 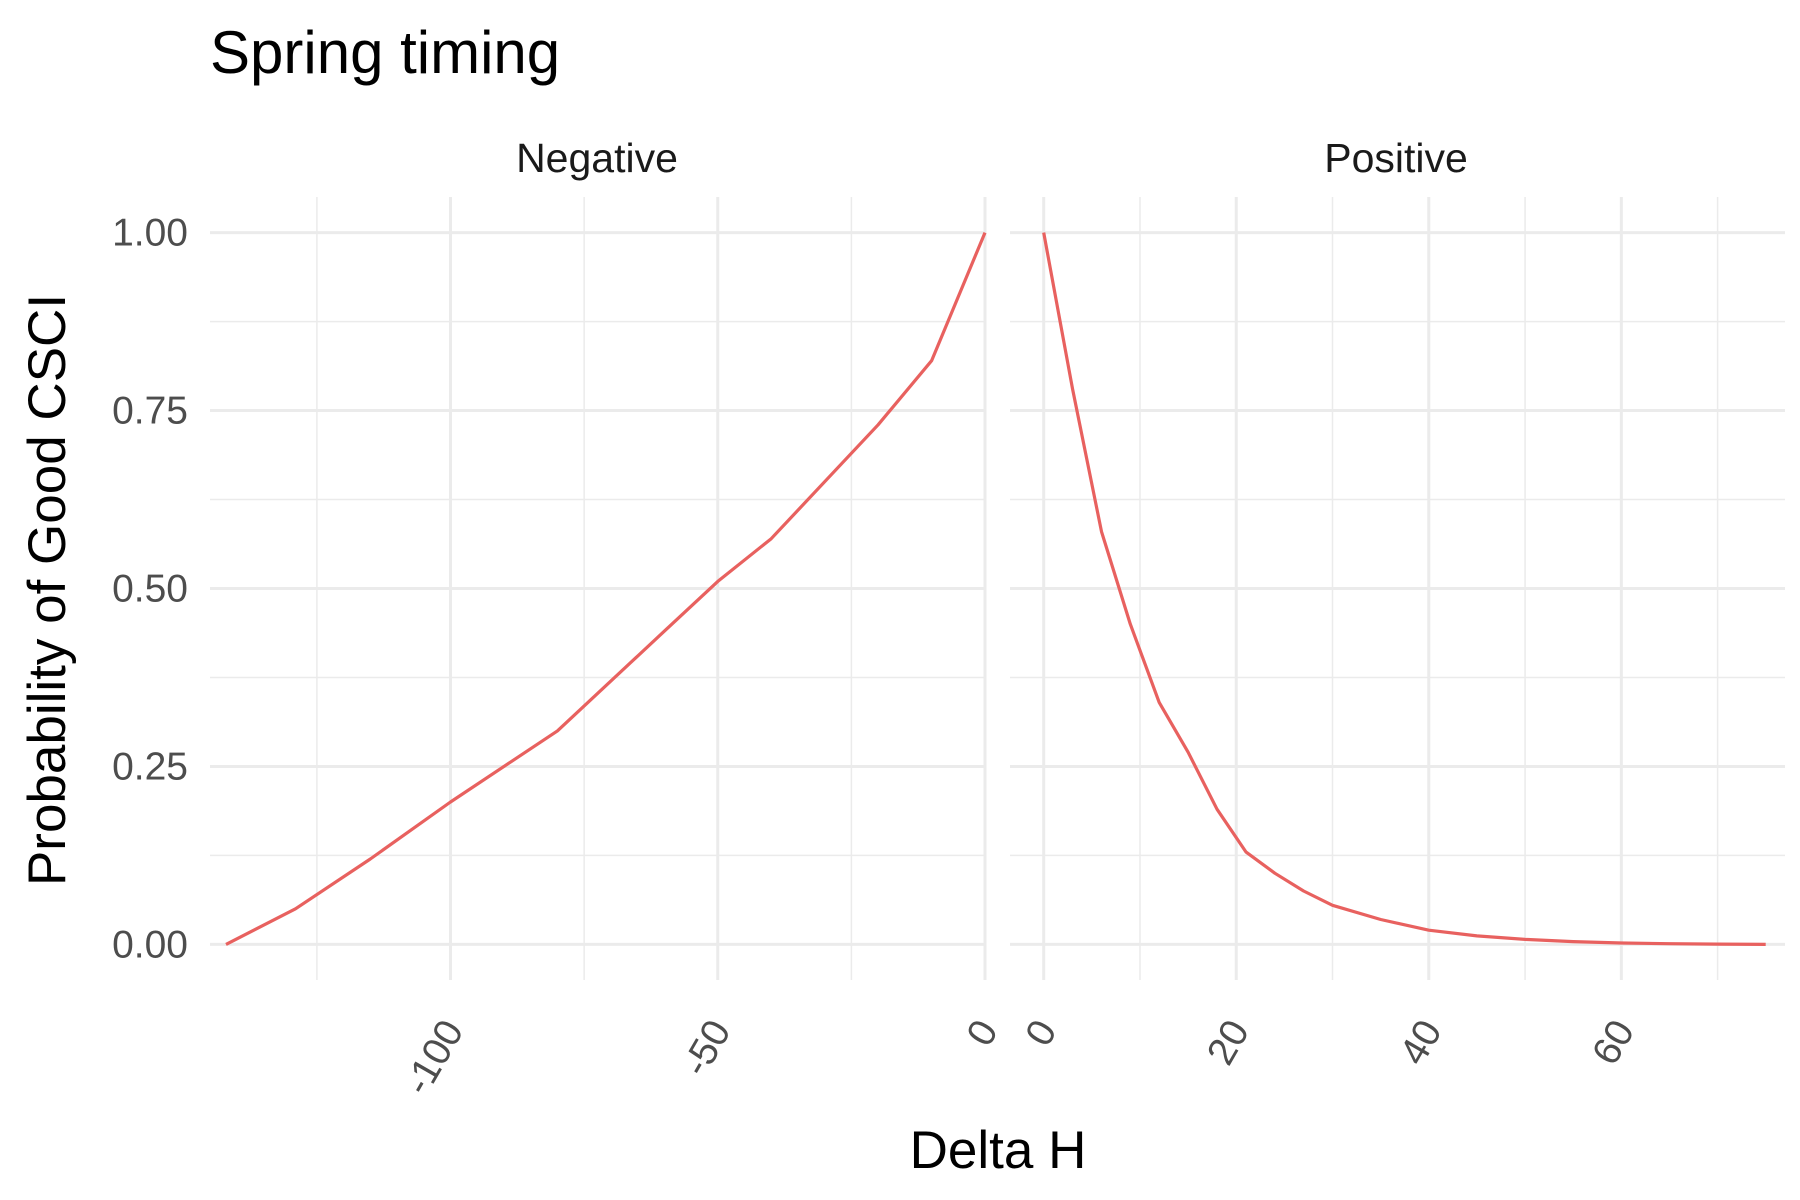 I want to click on x-tick-label: 40, so click(x=1421, y=1042).